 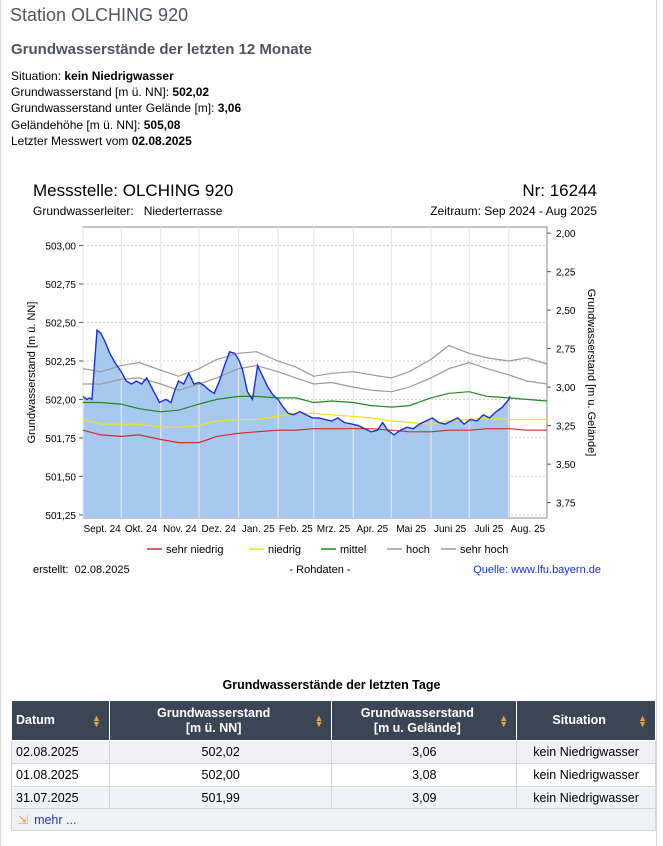 What do you see at coordinates (319, 570) in the screenshot?
I see `chart-raw-data-note: - Rohdaten -` at bounding box center [319, 570].